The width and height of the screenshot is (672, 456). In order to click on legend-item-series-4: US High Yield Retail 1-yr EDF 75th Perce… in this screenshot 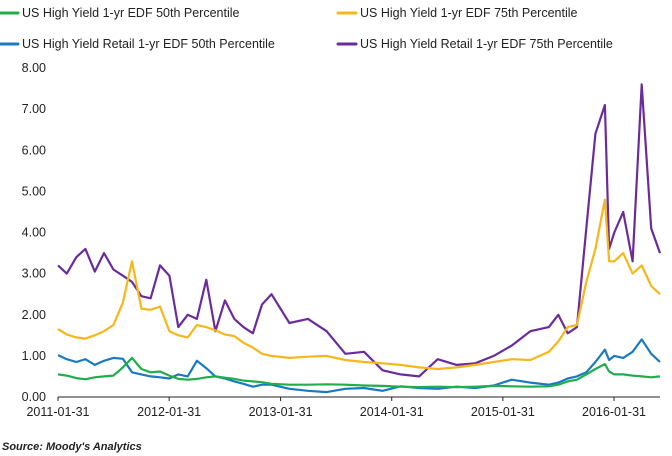, I will do `click(474, 44)`.